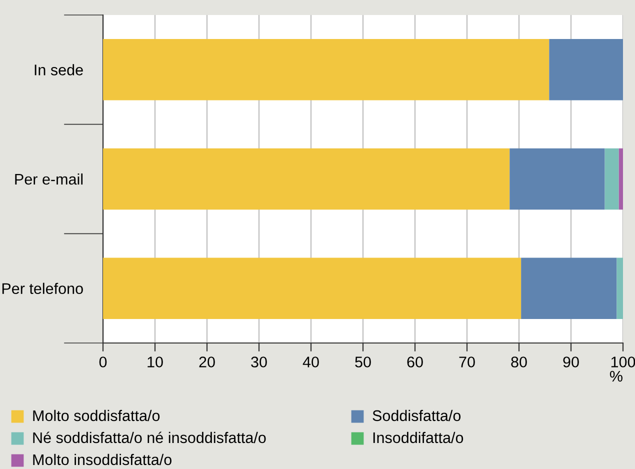  What do you see at coordinates (149, 438) in the screenshot?
I see `legend-label: Né soddisfatta/o né insoddisfatta/o` at bounding box center [149, 438].